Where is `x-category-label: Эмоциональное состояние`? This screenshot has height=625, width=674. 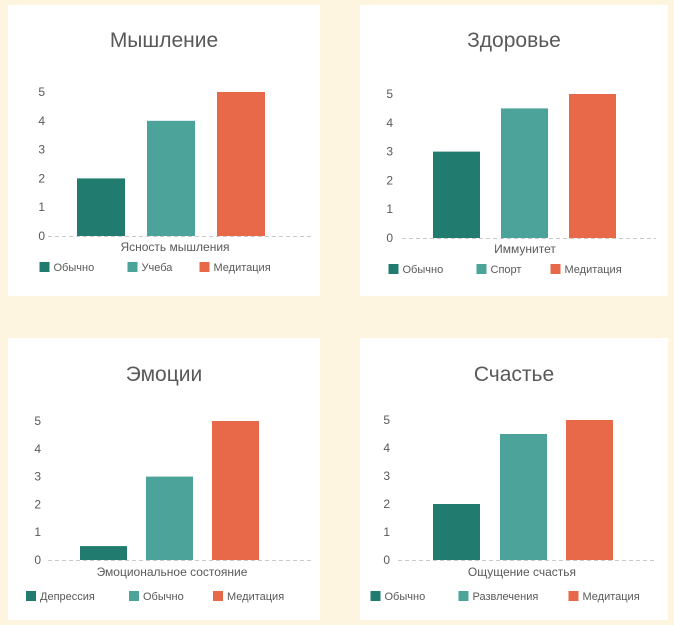 x-category-label: Эмоциональное состояние is located at coordinates (172, 572).